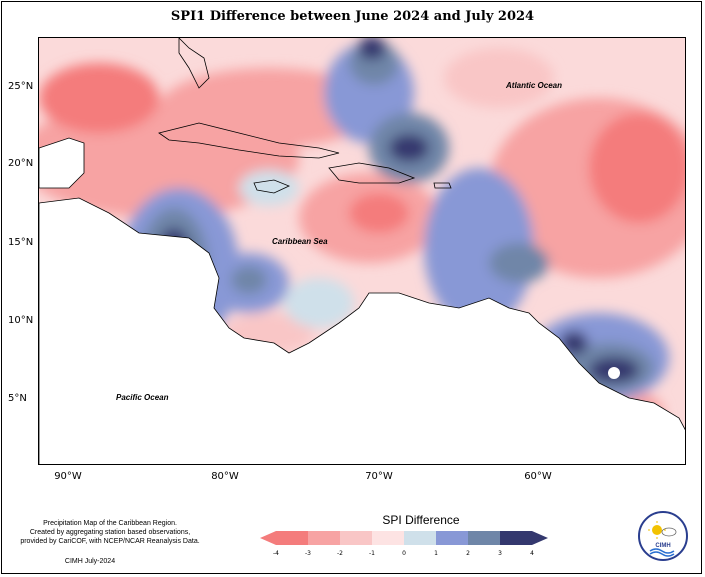 The height and width of the screenshot is (577, 705). I want to click on dry-core-atlantic, so click(637, 168).